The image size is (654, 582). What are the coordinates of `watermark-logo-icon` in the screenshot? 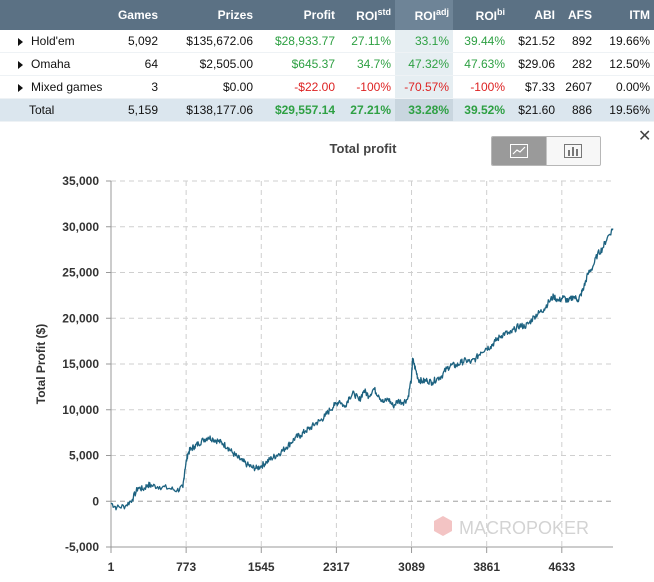 It's located at (443, 526).